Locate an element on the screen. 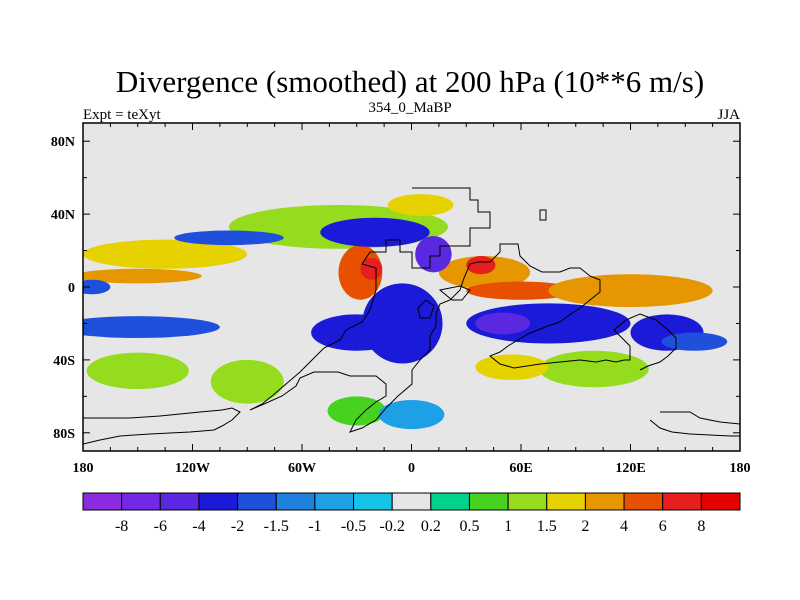  x-tick-label-2: 60W is located at coordinates (302, 468).